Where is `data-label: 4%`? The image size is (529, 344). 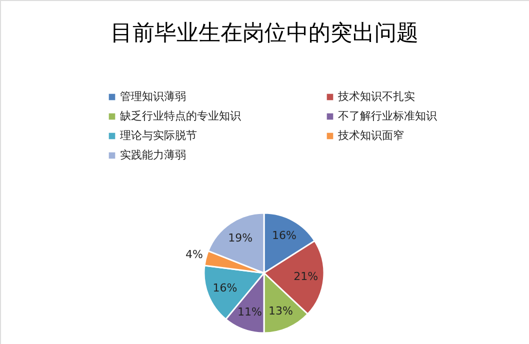
data-label: 4% is located at coordinates (194, 255).